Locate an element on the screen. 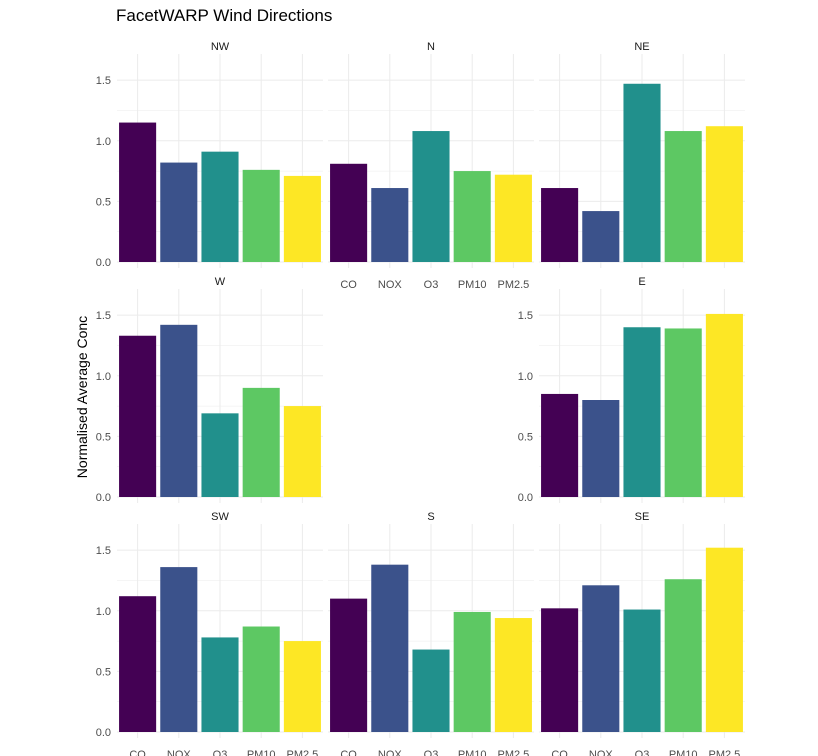 The height and width of the screenshot is (756, 818). bar-e-co is located at coordinates (560, 445).